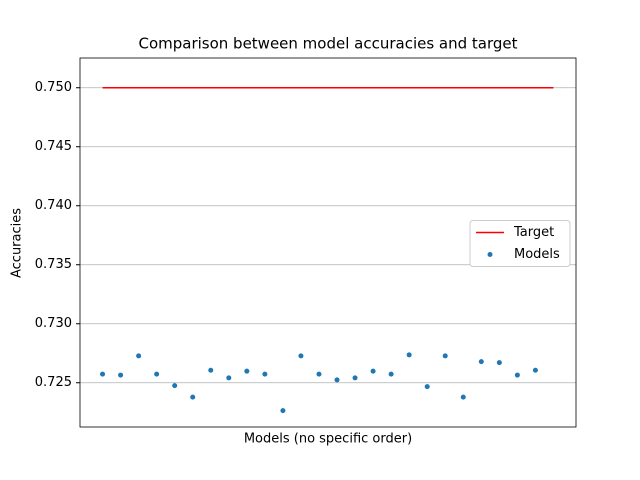 This screenshot has width=640, height=480. Describe the element at coordinates (537, 254) in the screenshot. I see `legend-label: Models` at that location.